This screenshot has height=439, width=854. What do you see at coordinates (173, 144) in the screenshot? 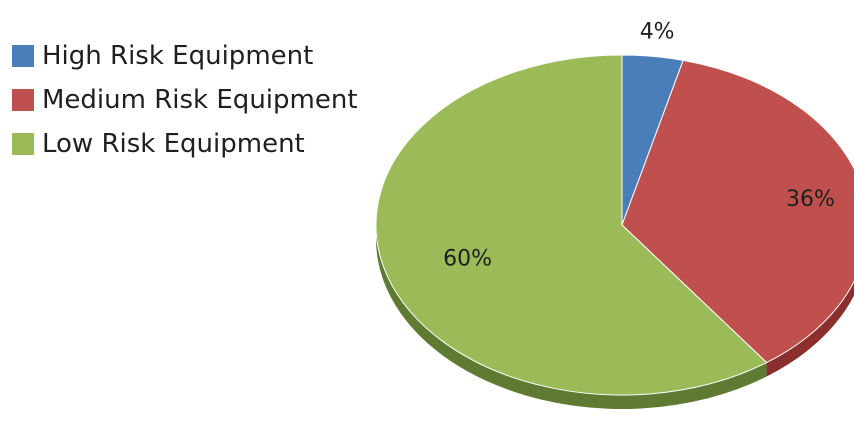
I see `legend-label-low-risk: Low Risk Equipment` at bounding box center [173, 144].